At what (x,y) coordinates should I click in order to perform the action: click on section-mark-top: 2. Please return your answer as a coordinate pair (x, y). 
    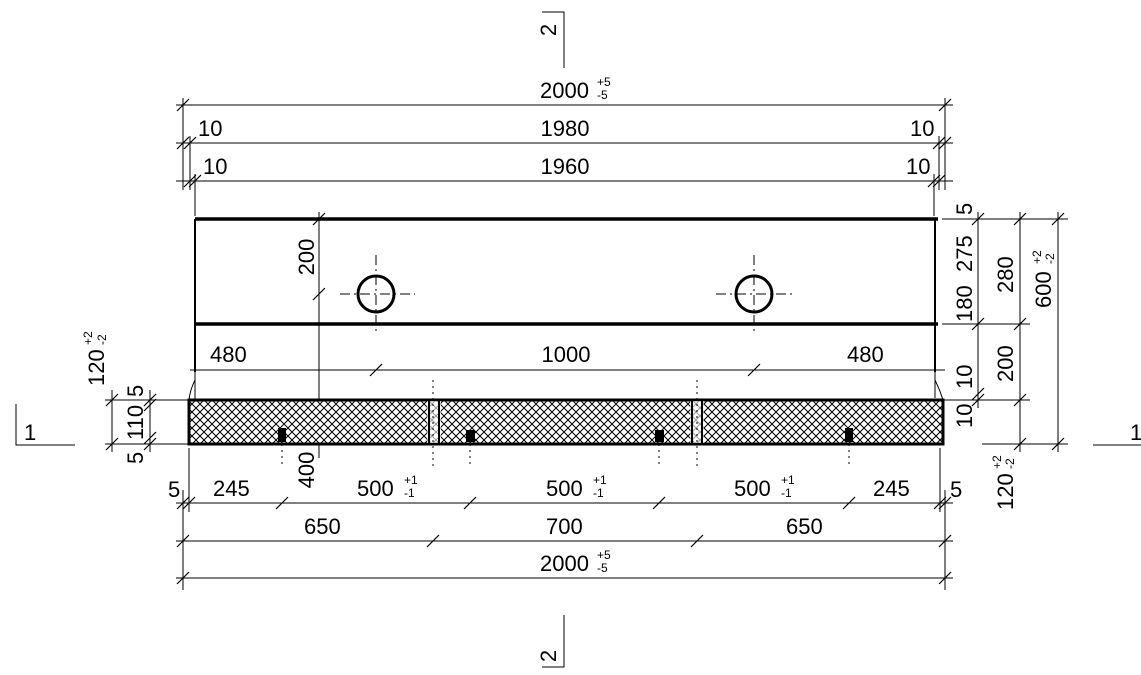
    Looking at the image, I should click on (550, 39).